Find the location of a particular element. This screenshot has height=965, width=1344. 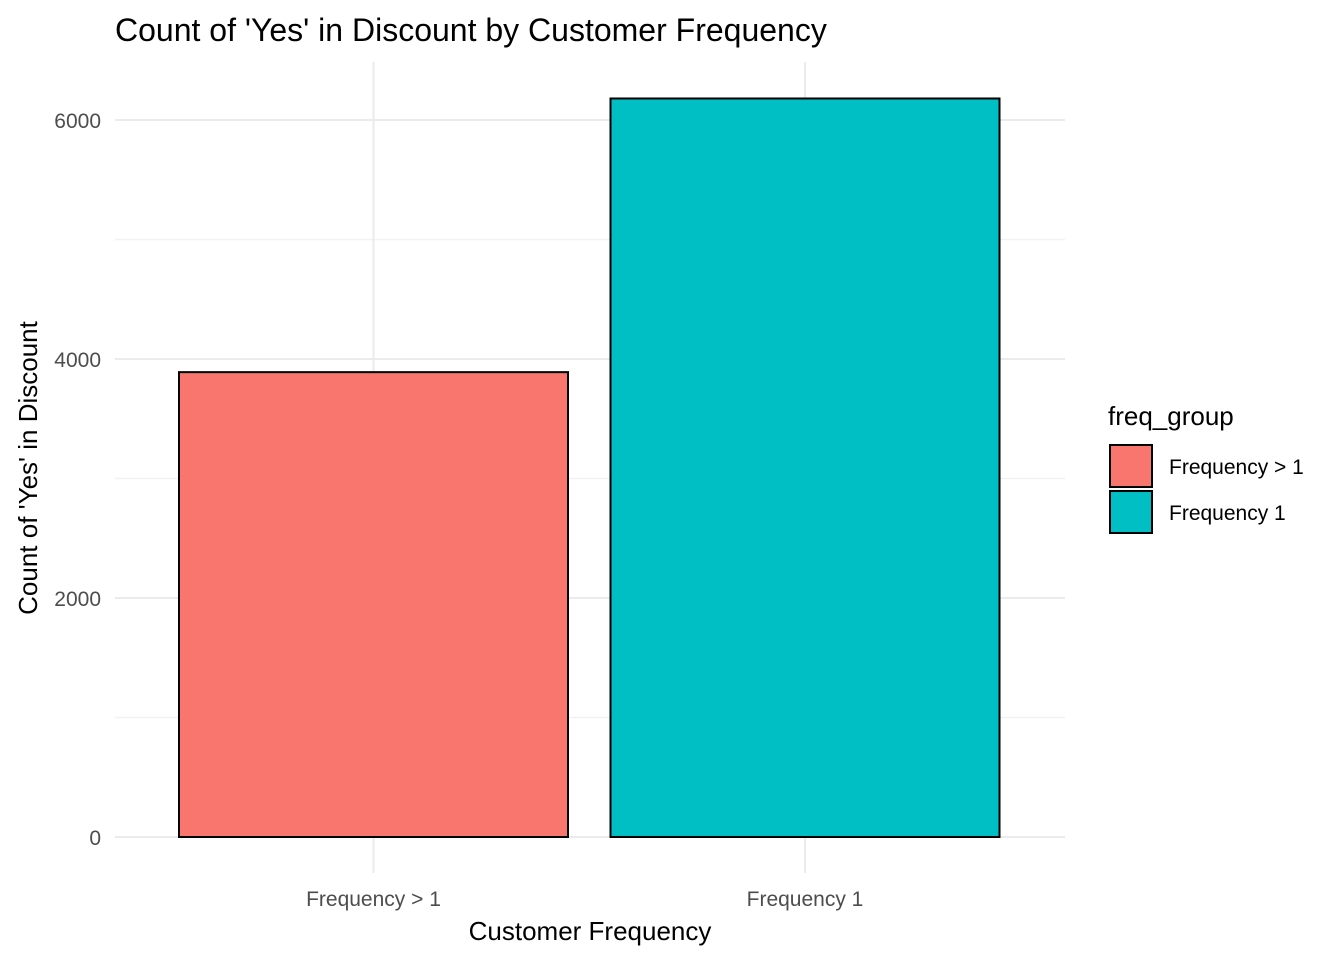

legend-label: Frequency > 1 is located at coordinates (1236, 467).